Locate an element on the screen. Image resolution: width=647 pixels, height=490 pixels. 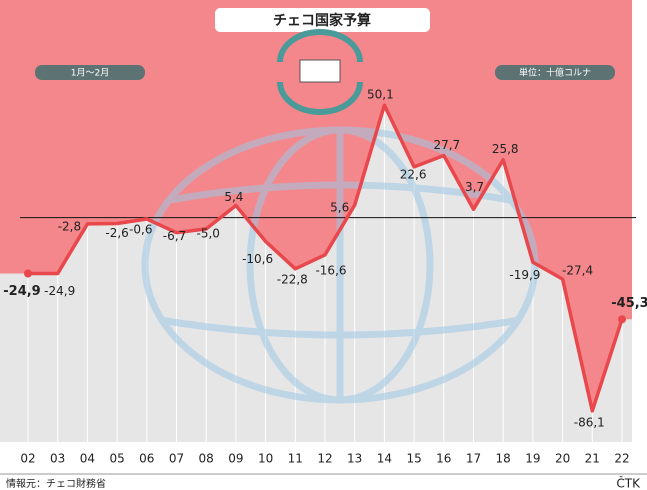
x-tick-label: 20 is located at coordinates (562, 459).